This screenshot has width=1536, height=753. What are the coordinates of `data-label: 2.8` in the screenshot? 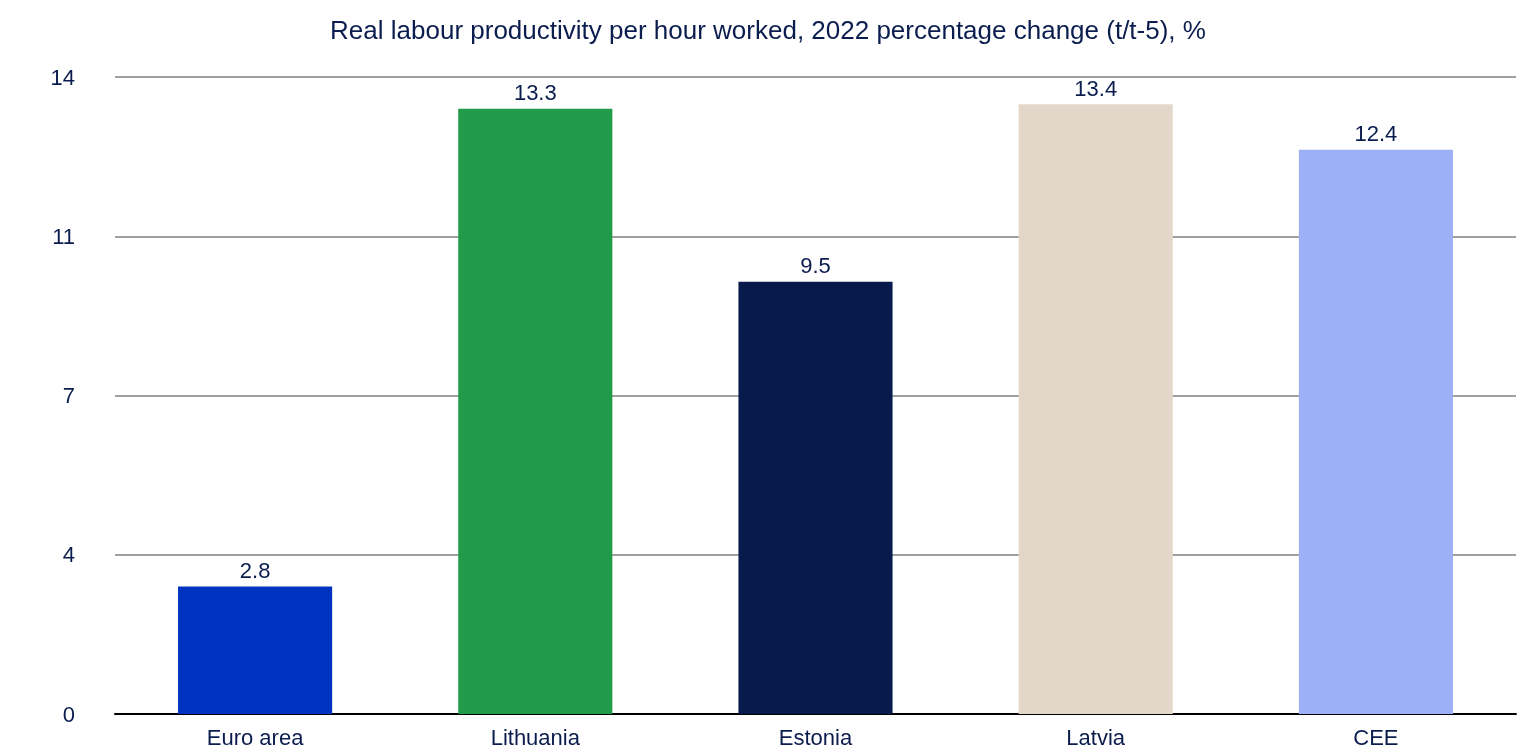 It's located at (255, 571).